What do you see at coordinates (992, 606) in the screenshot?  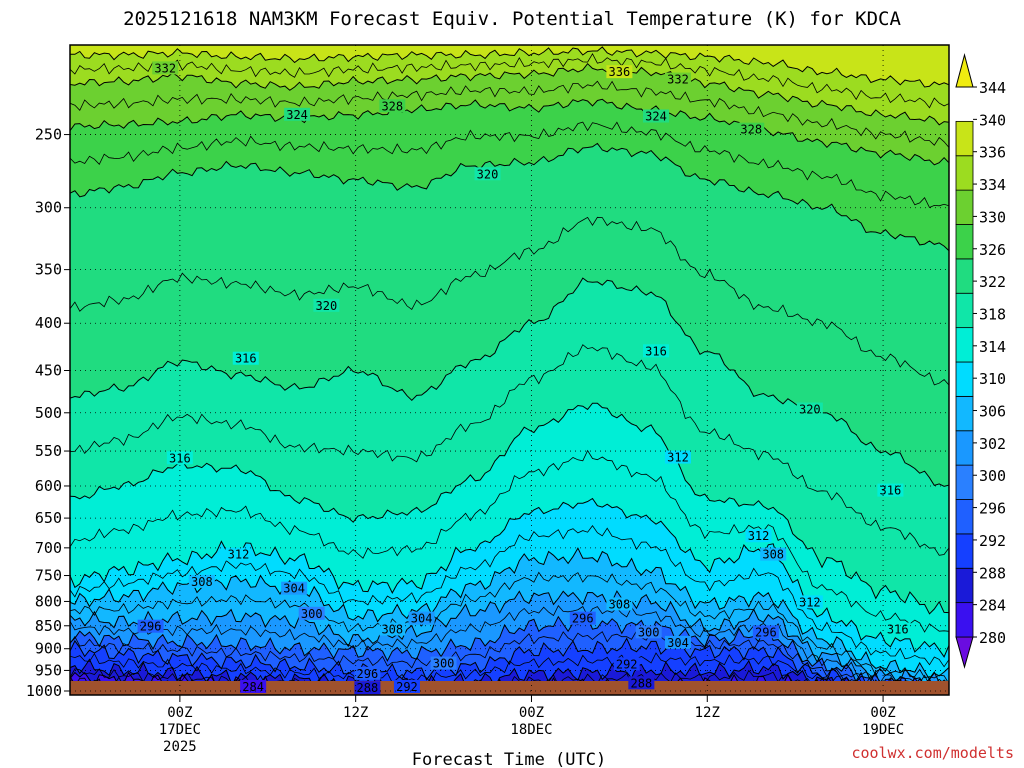 I see `colorbar-label: 284` at bounding box center [992, 606].